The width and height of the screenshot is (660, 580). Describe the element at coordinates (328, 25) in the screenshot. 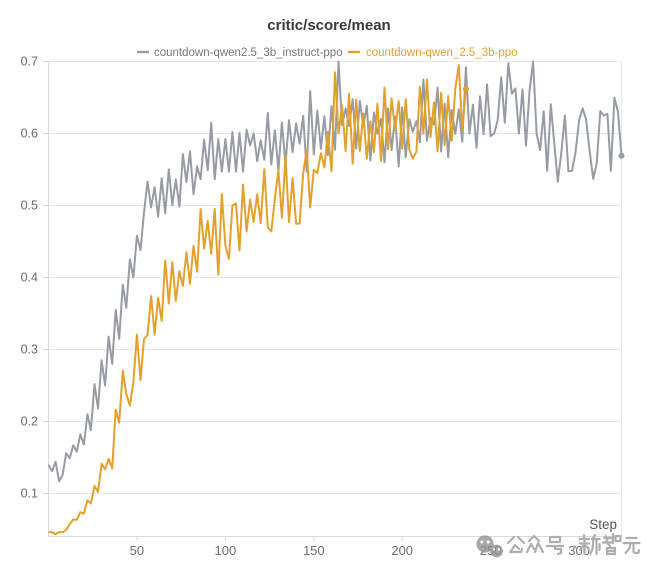

I see `svg-text: critic/score/mean` at that location.